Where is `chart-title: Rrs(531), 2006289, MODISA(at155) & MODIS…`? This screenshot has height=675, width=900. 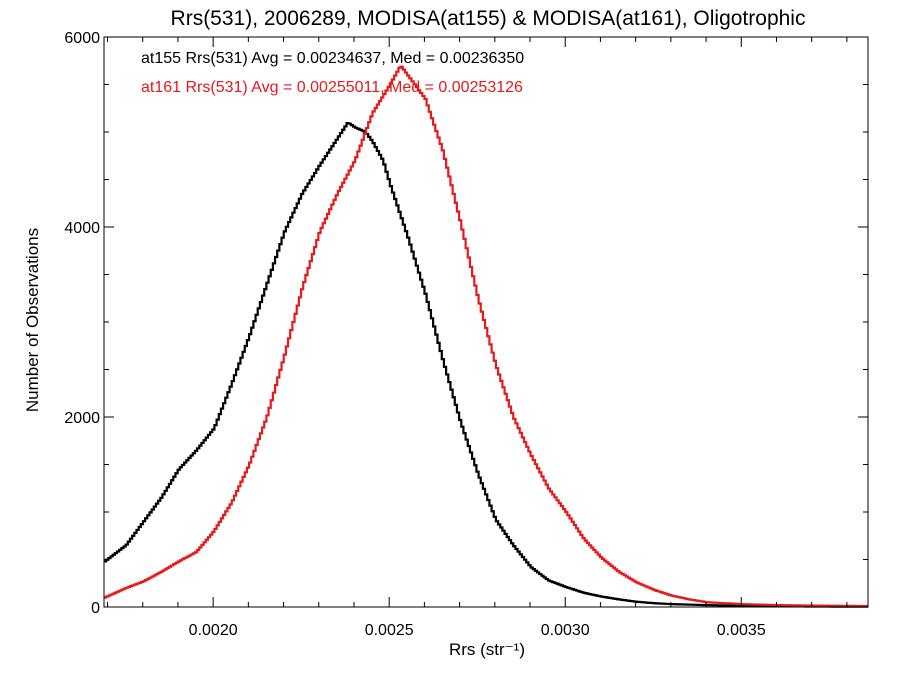
chart-title: Rrs(531), 2006289, MODISA(at155) & MODIS… is located at coordinates (488, 18).